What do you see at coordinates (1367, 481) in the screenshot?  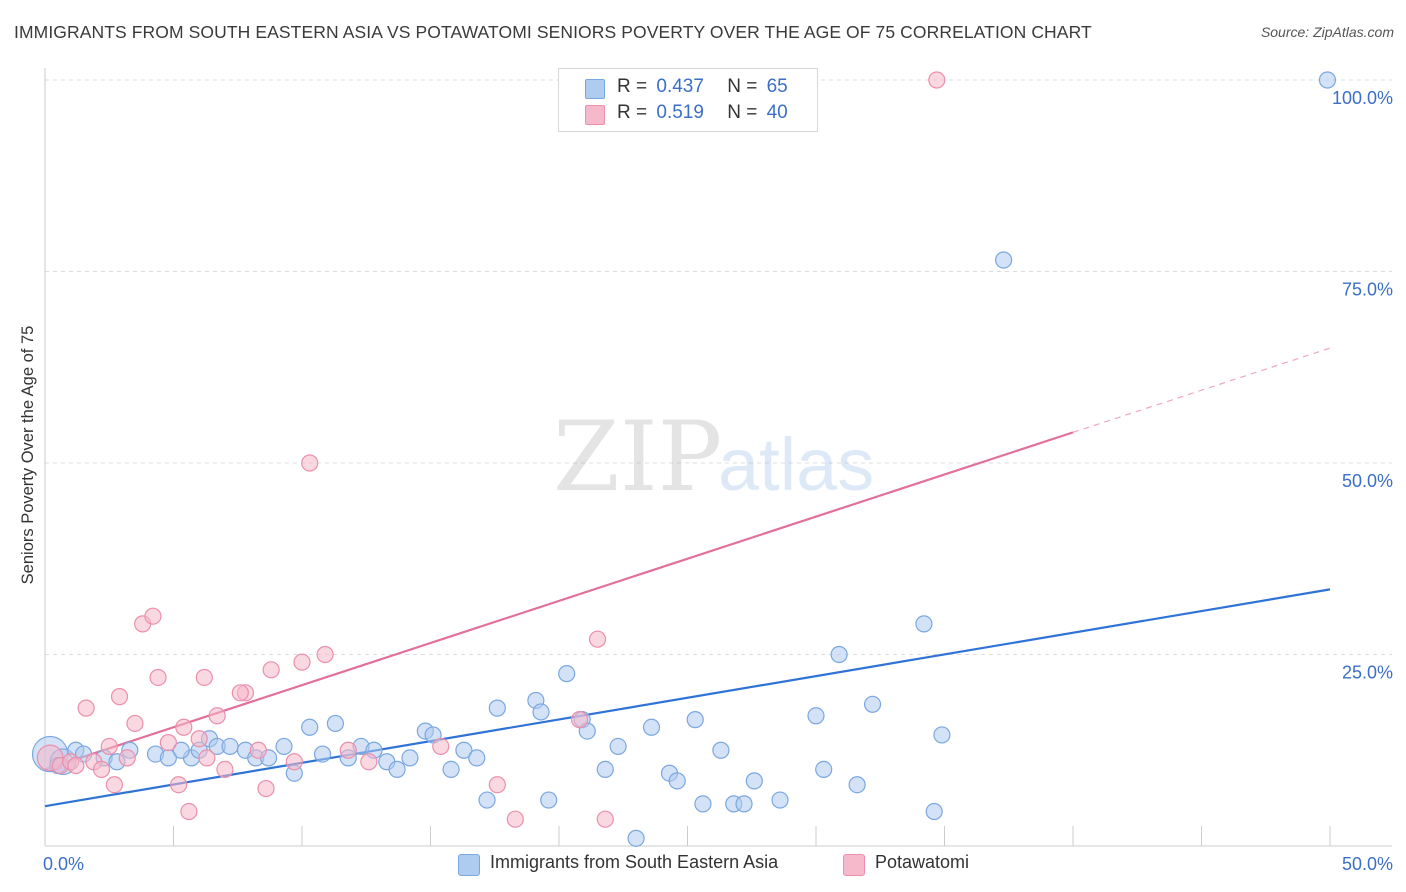 I see `y-tick-label: 50.0%` at bounding box center [1367, 481].